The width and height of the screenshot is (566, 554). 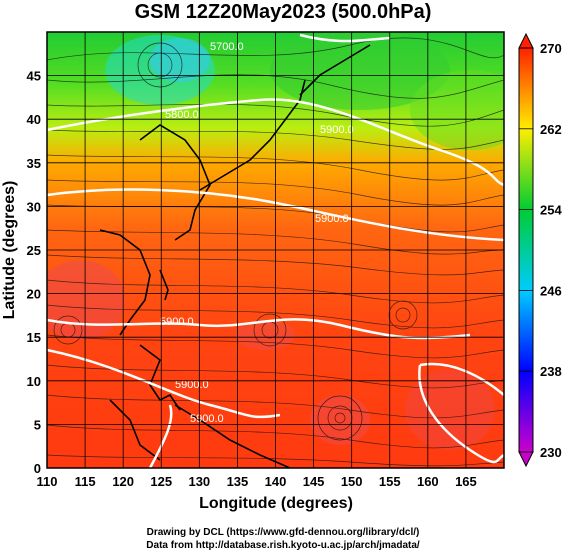 I want to click on x-tick-label: 150, so click(x=352, y=481).